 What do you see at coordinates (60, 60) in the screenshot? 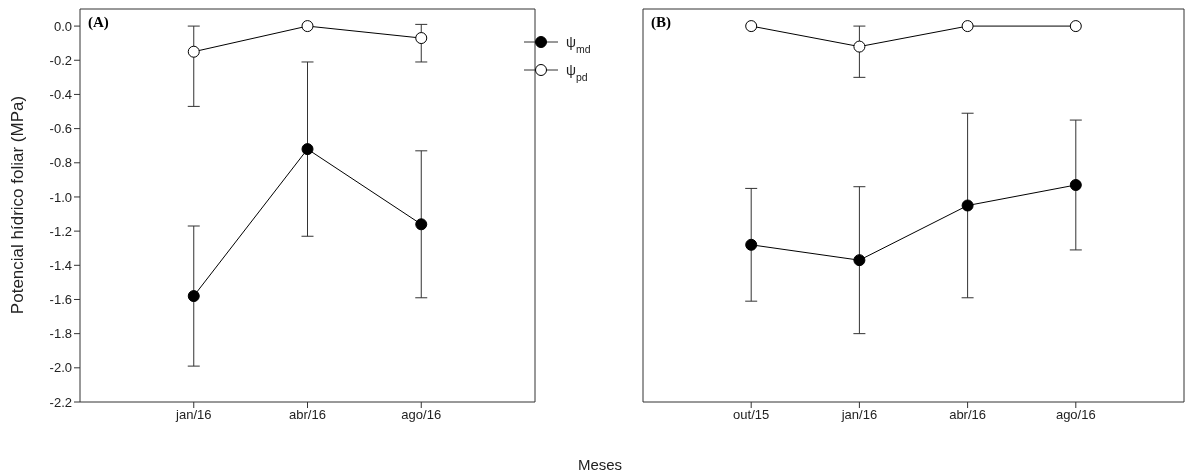
I see `y-tick-label: -0.2` at bounding box center [60, 60].